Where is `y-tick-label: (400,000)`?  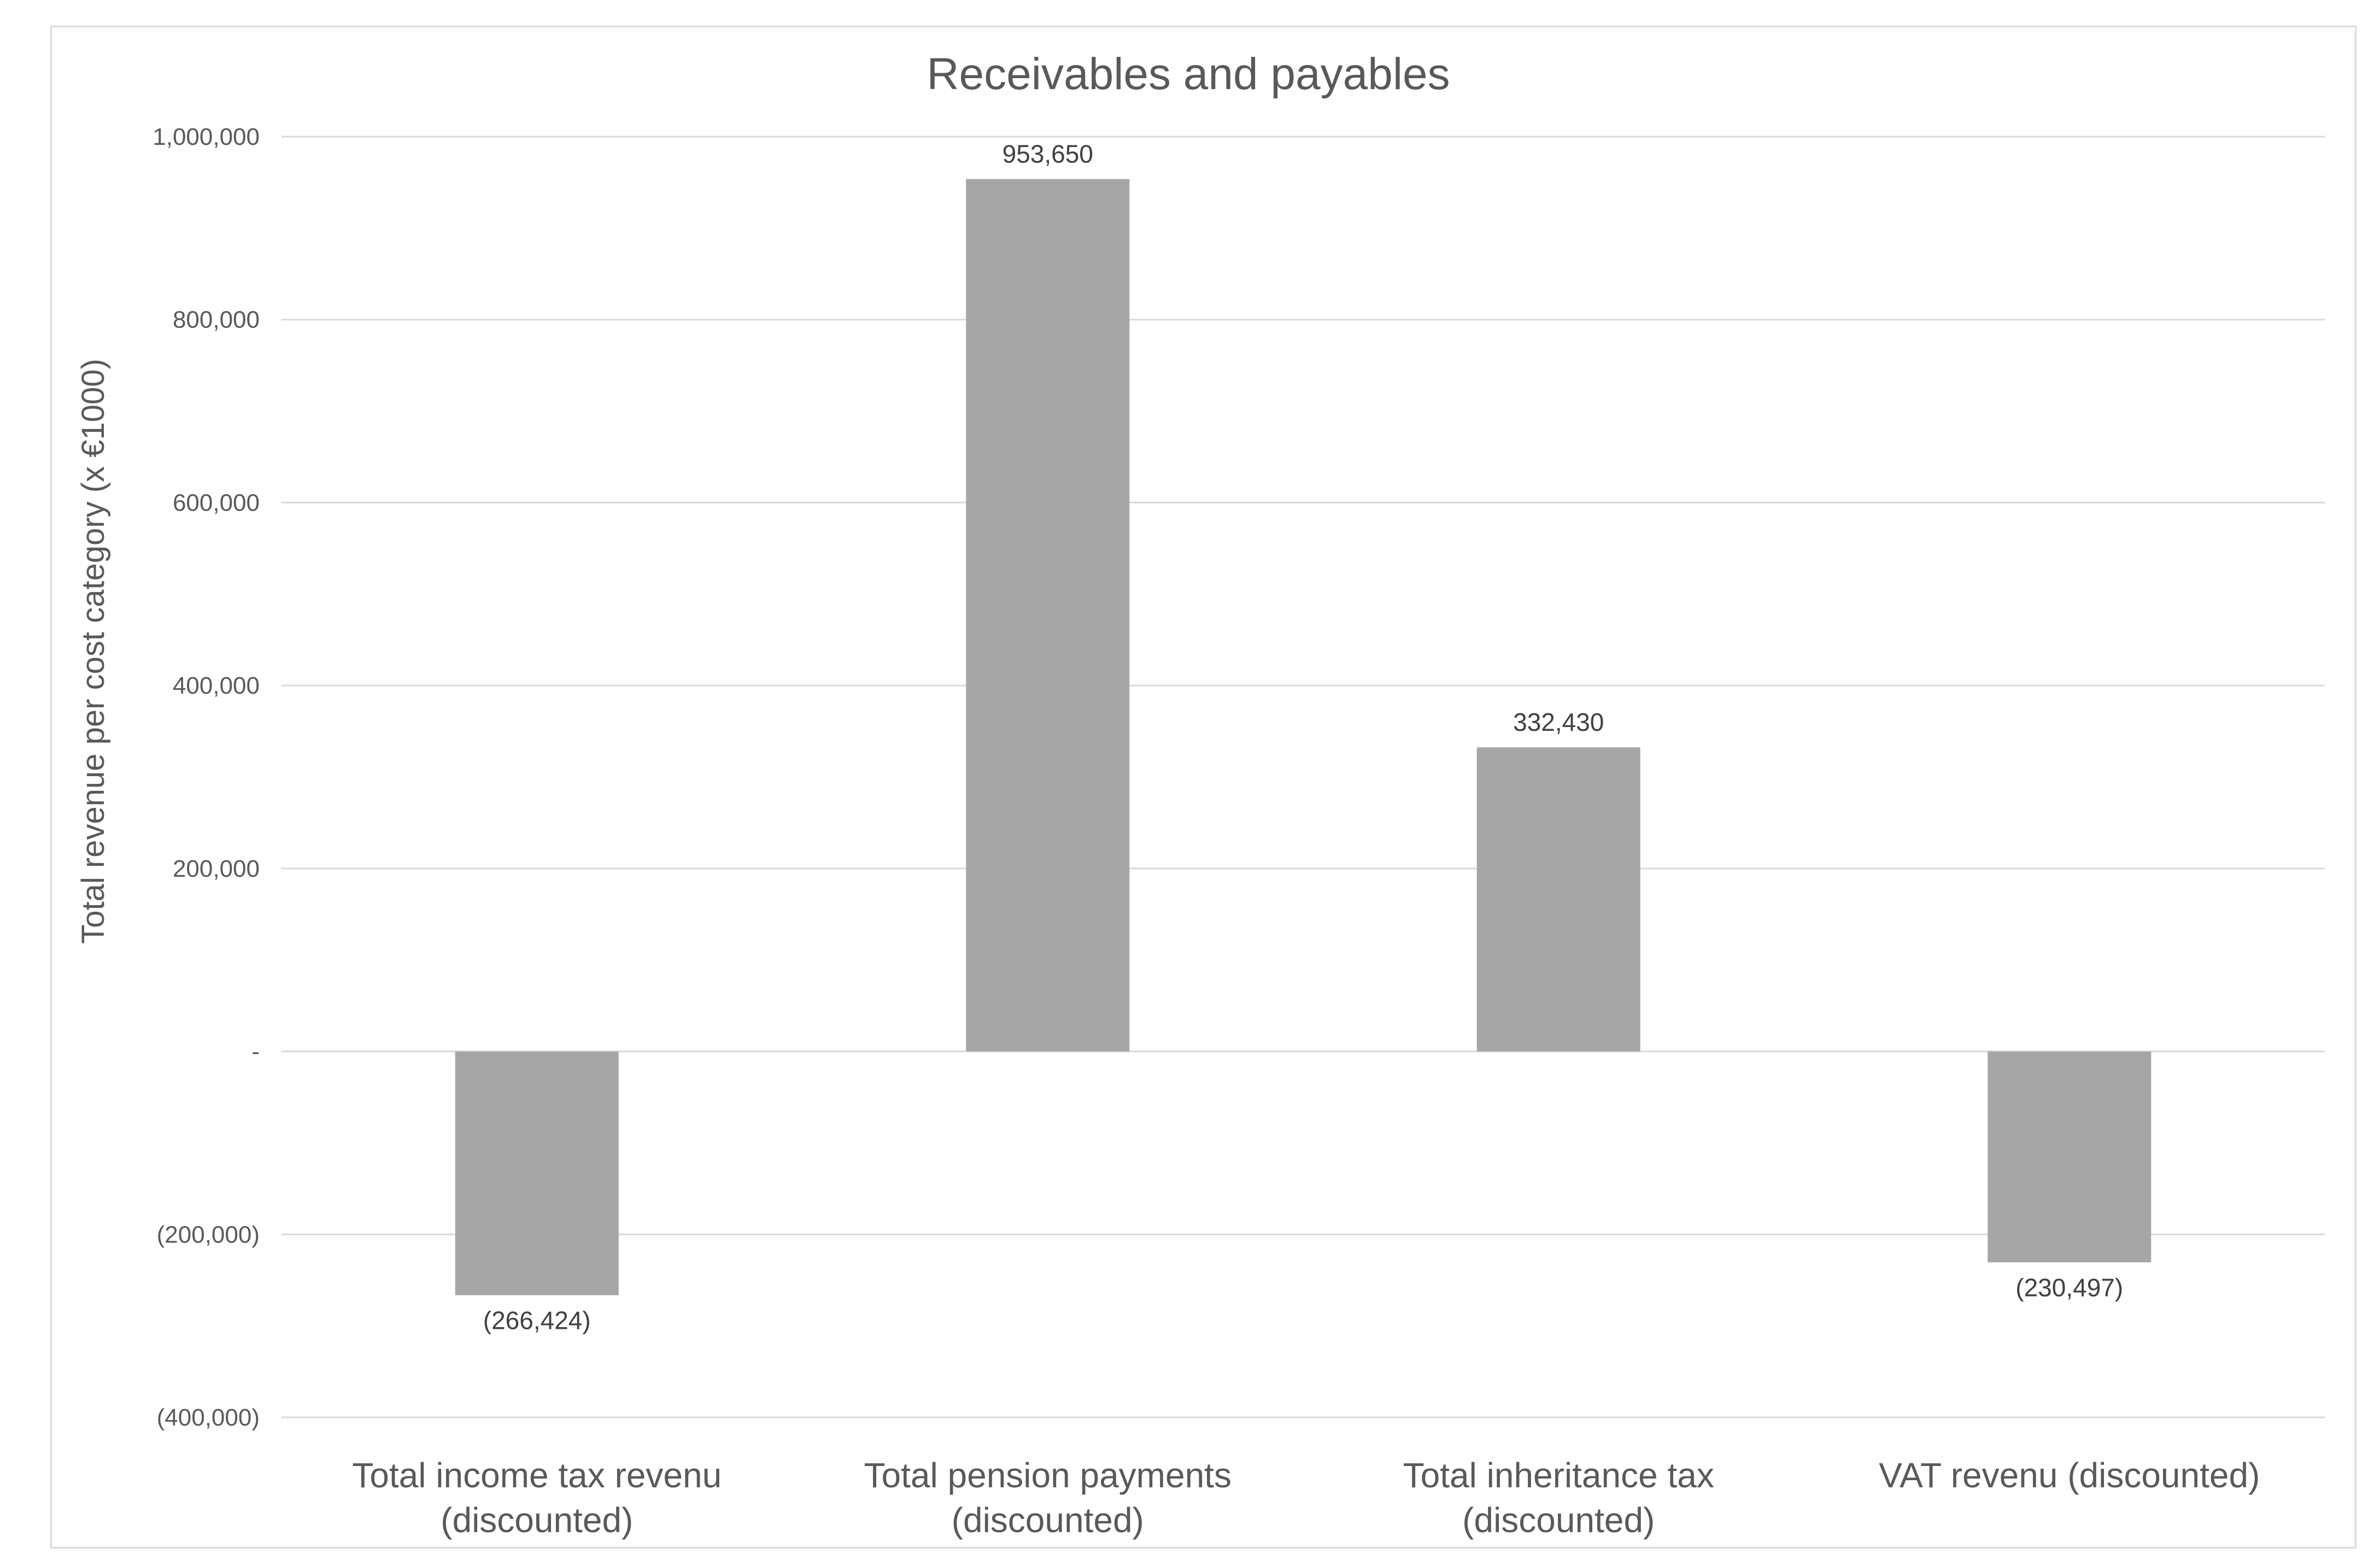 y-tick-label: (400,000) is located at coordinates (208, 1417).